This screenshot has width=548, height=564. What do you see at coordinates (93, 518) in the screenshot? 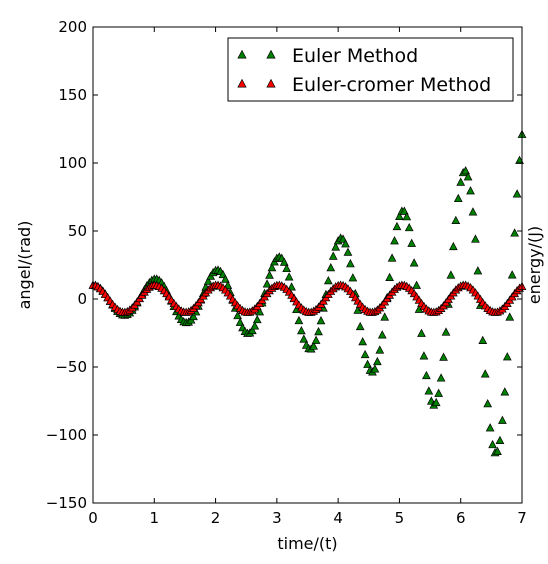
I see `x-tick-label: 0` at bounding box center [93, 518].